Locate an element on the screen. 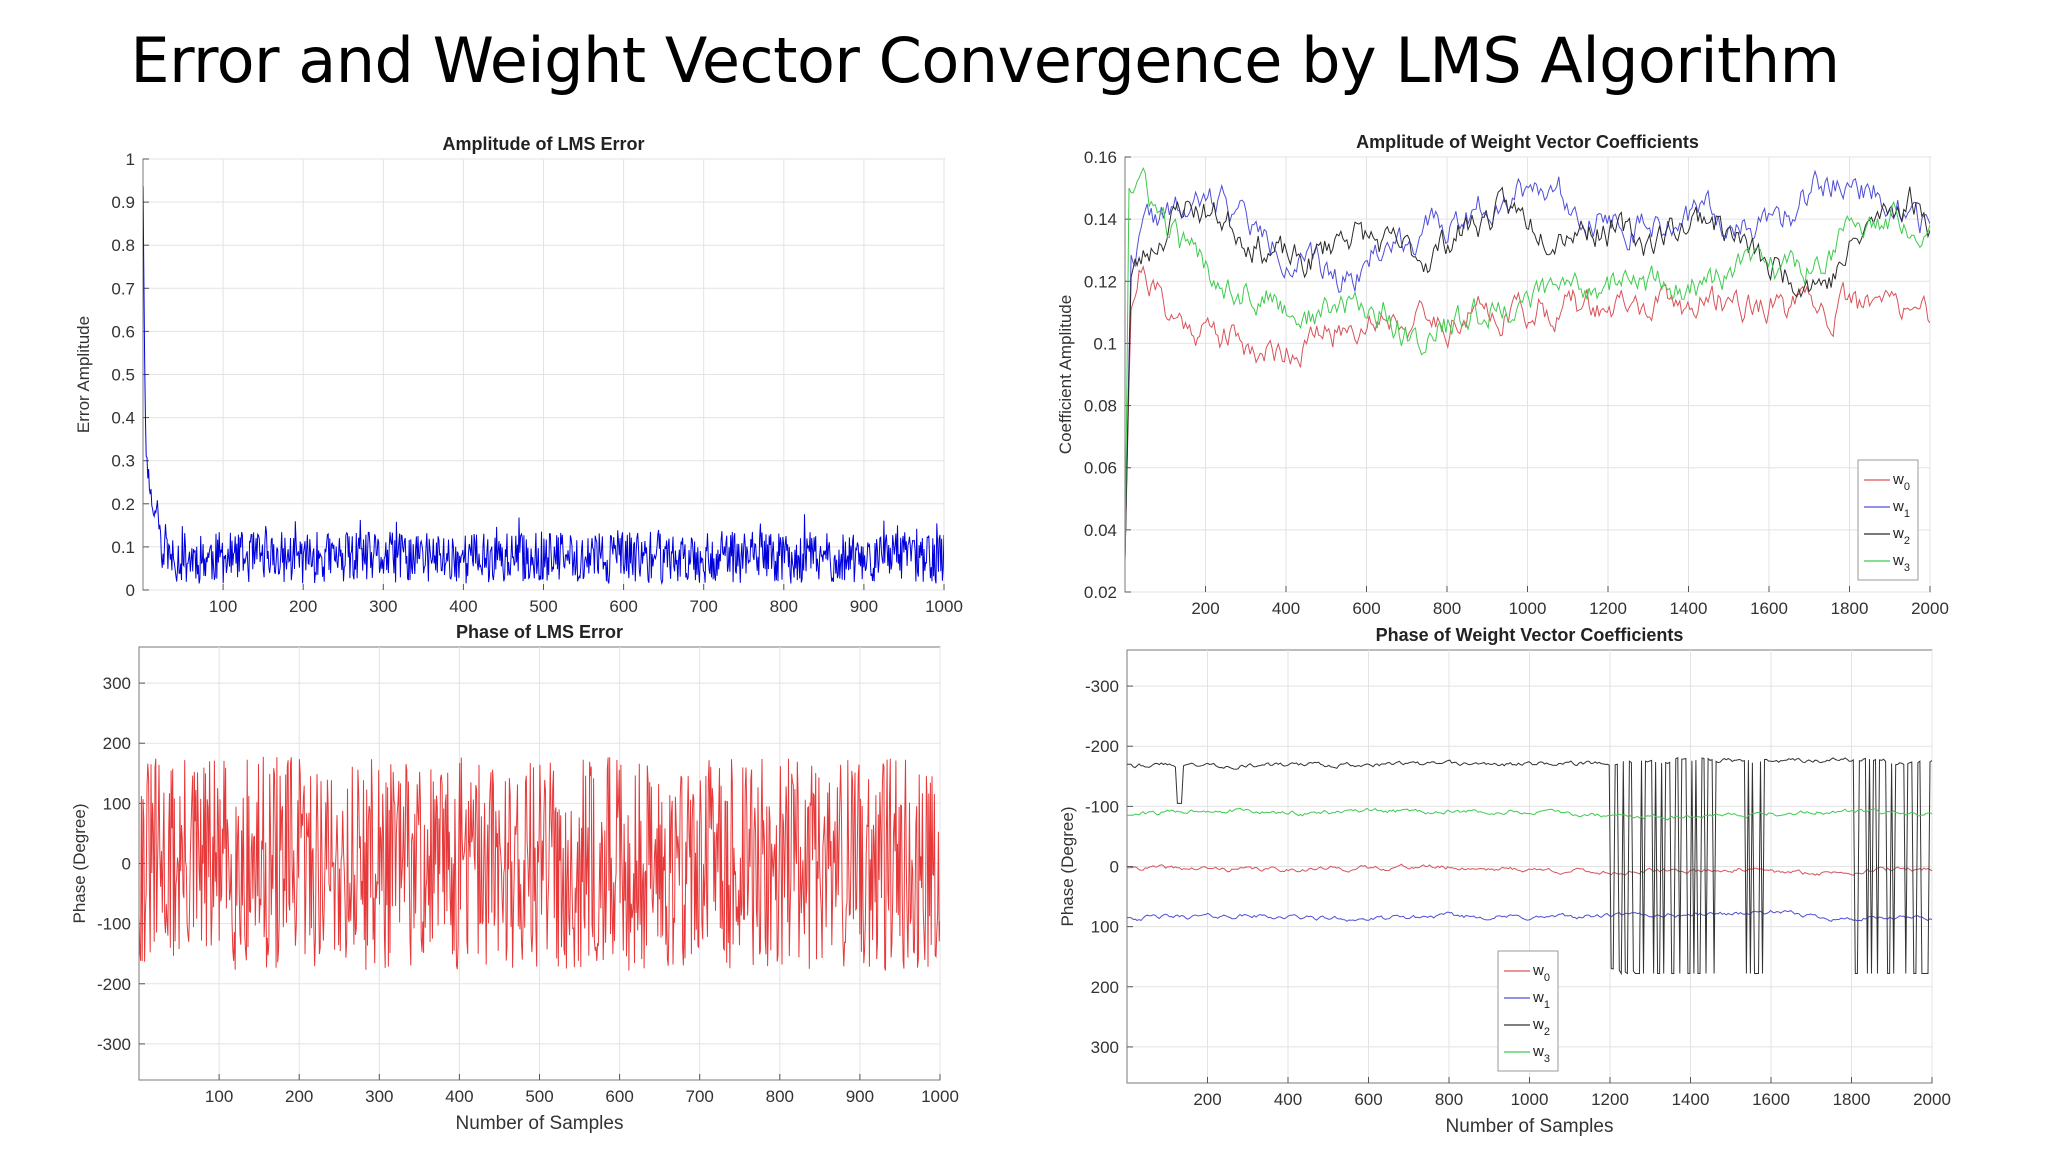 Image resolution: width=2048 pixels, height=1152 pixels. y-tick-label: 0.08 is located at coordinates (1100, 406).